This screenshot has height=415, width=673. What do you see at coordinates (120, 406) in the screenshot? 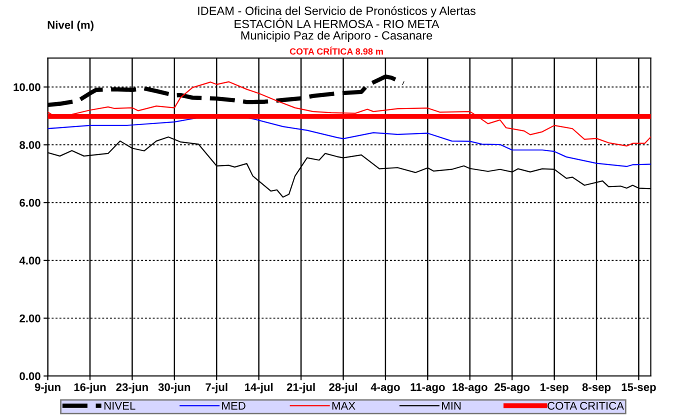
I see `legend-label: NIVEL` at bounding box center [120, 406].